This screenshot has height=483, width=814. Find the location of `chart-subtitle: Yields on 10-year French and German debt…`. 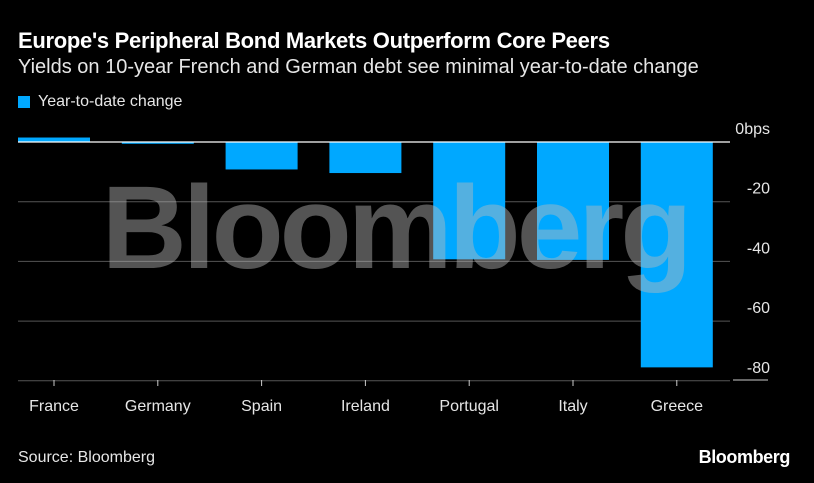

chart-subtitle: Yields on 10-year French and German debt… is located at coordinates (358, 67).